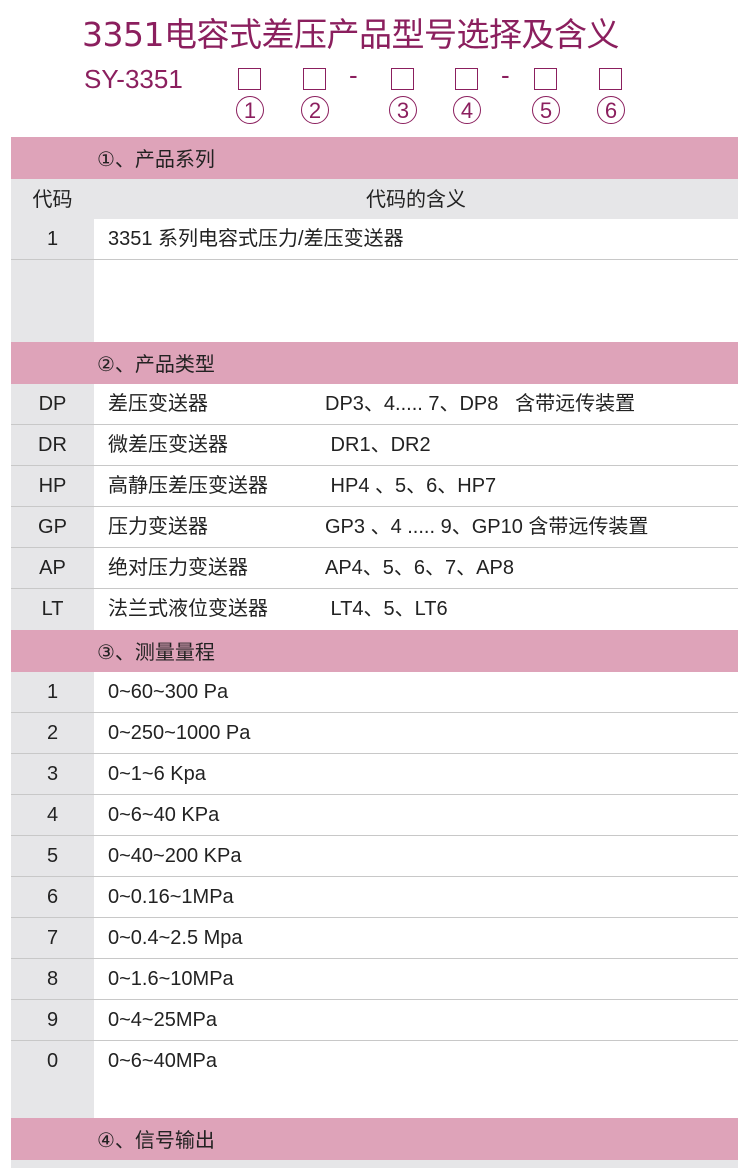 This screenshot has height=1170, width=750. What do you see at coordinates (158, 527) in the screenshot?
I see `row-description: 压力变送器` at bounding box center [158, 527].